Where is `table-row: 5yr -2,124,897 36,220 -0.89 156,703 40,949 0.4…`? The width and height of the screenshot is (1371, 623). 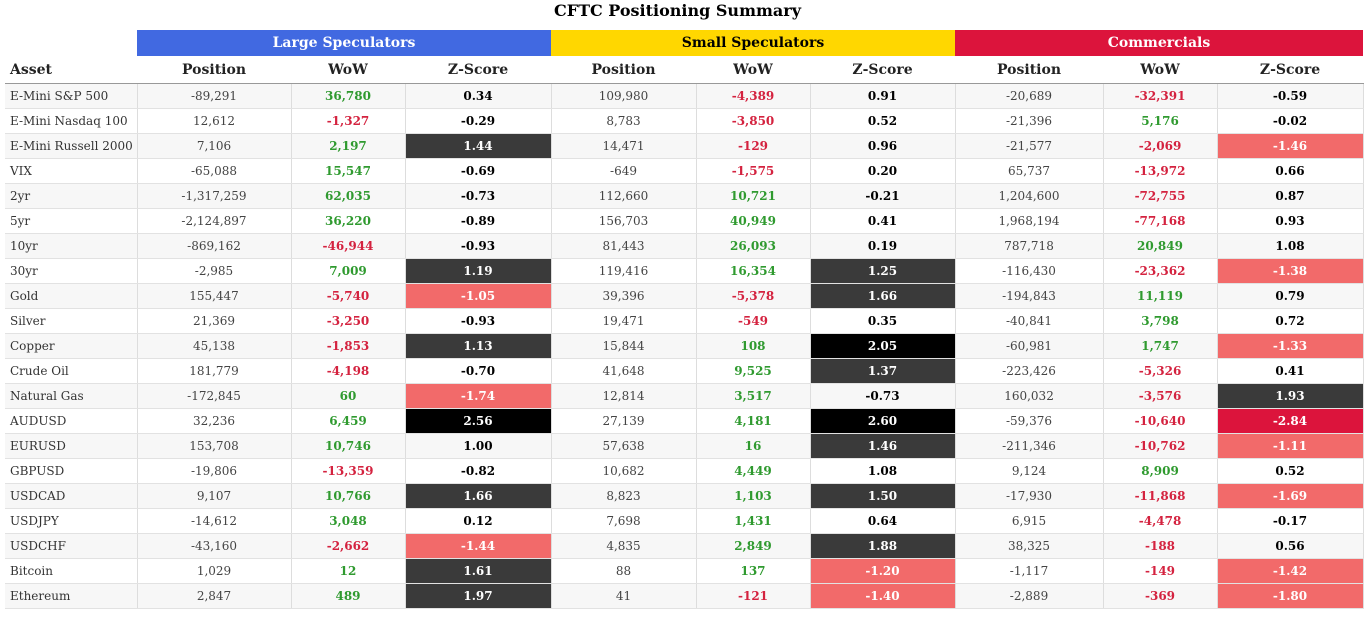
table-row: 5yr -2,124,897 36,220 -0.89 156,703 40,949 0.4… is located at coordinates (684, 221).